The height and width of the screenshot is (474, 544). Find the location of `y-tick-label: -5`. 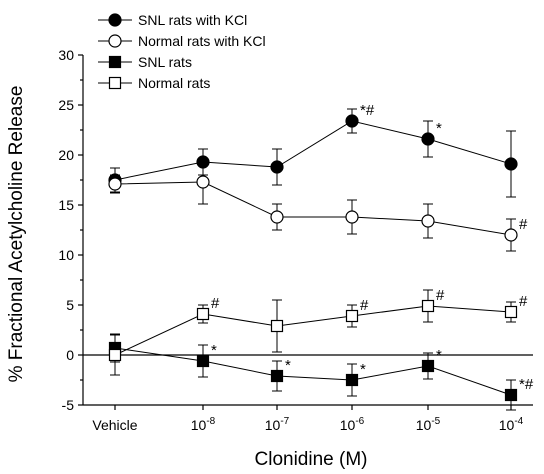

y-tick-label: -5 is located at coordinates (68, 405).